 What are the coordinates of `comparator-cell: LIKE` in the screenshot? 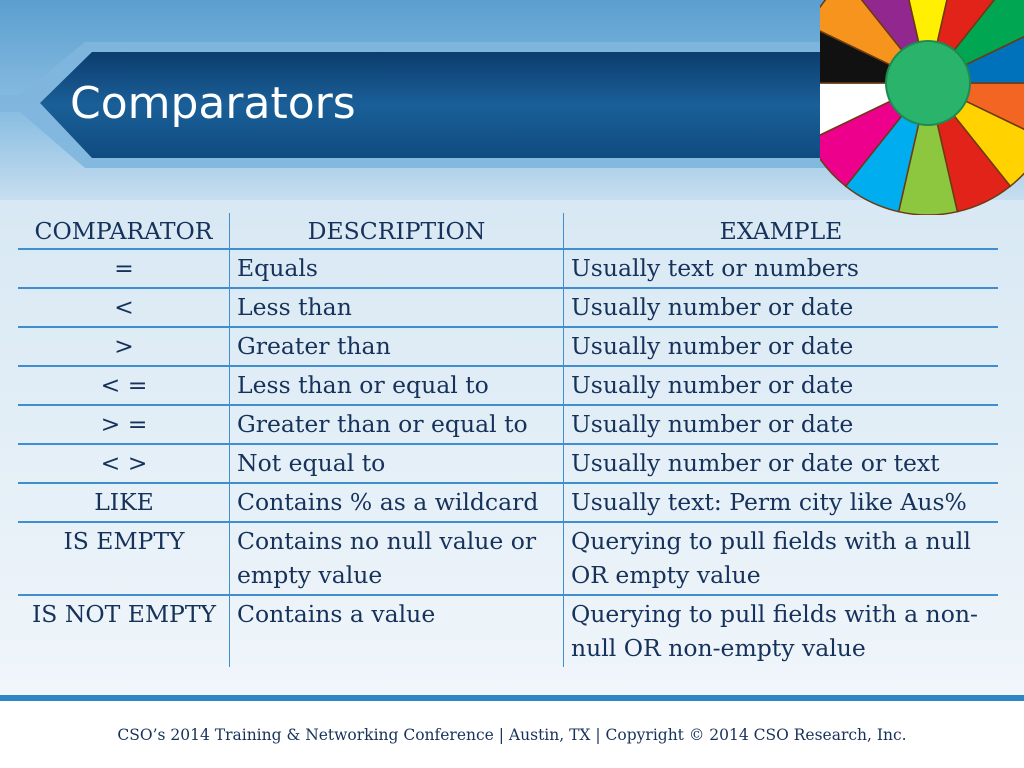 It's located at (124, 503).